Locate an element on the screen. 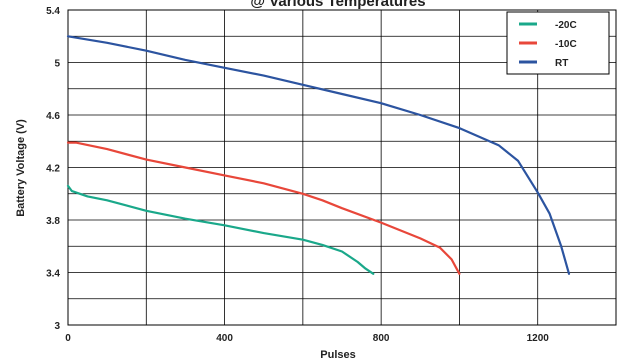 The width and height of the screenshot is (628, 362). y-tick-label: 5 is located at coordinates (57, 64).